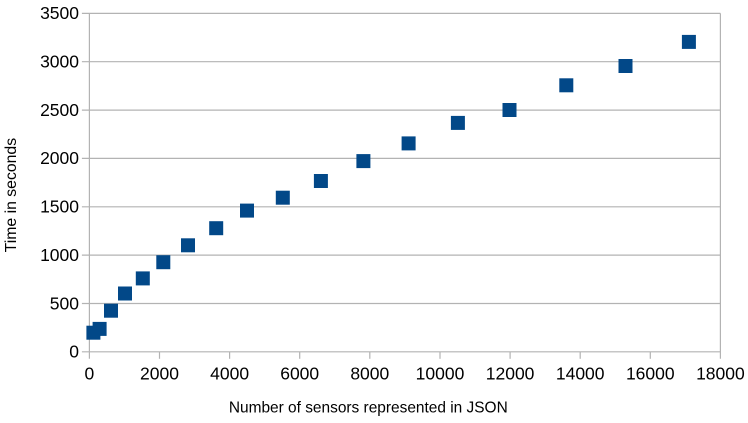 The height and width of the screenshot is (423, 748). What do you see at coordinates (580, 374) in the screenshot?
I see `svg-text: 14000` at bounding box center [580, 374].